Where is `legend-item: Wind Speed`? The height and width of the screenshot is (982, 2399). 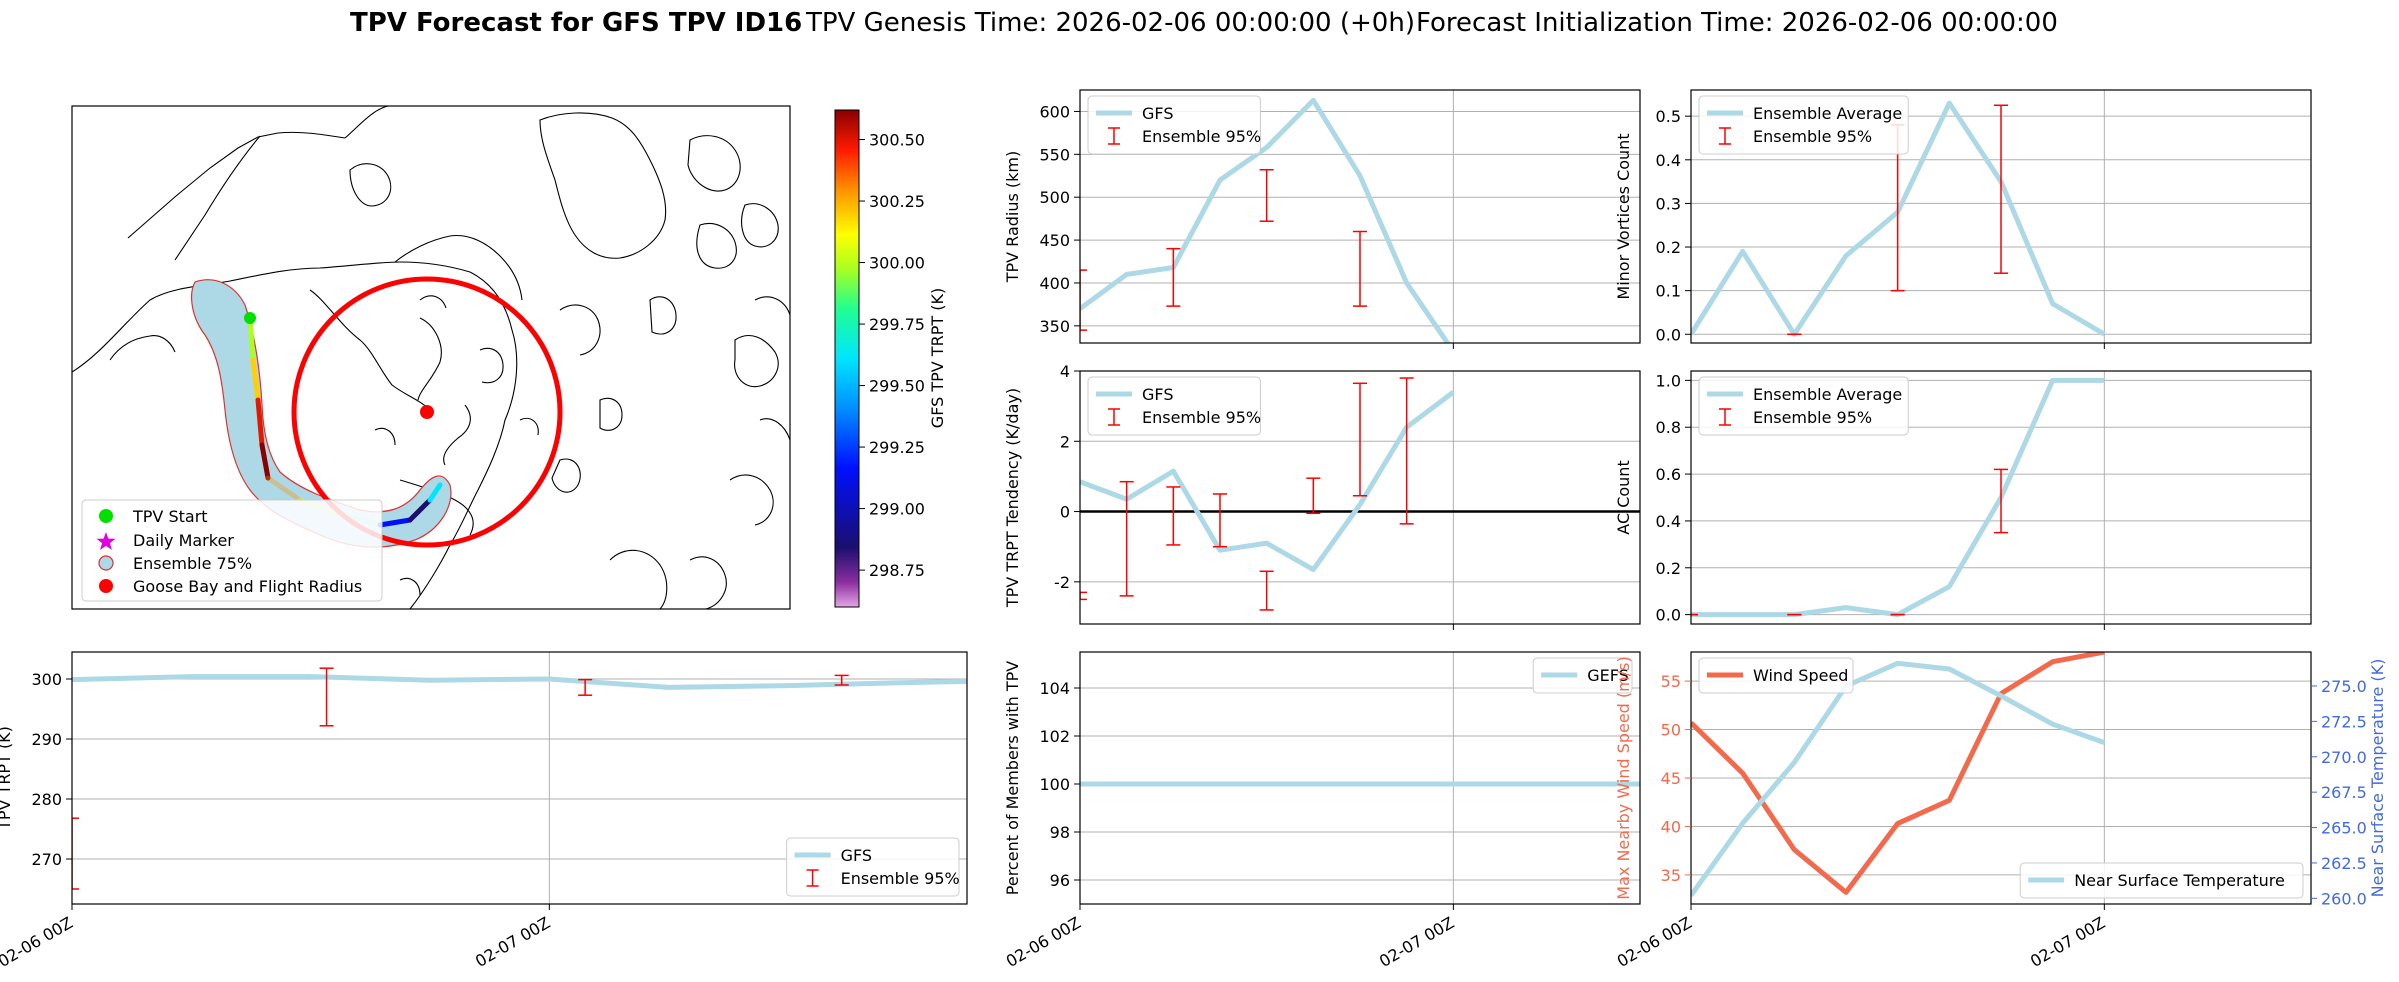 legend-item: Wind Speed is located at coordinates (1777, 675).